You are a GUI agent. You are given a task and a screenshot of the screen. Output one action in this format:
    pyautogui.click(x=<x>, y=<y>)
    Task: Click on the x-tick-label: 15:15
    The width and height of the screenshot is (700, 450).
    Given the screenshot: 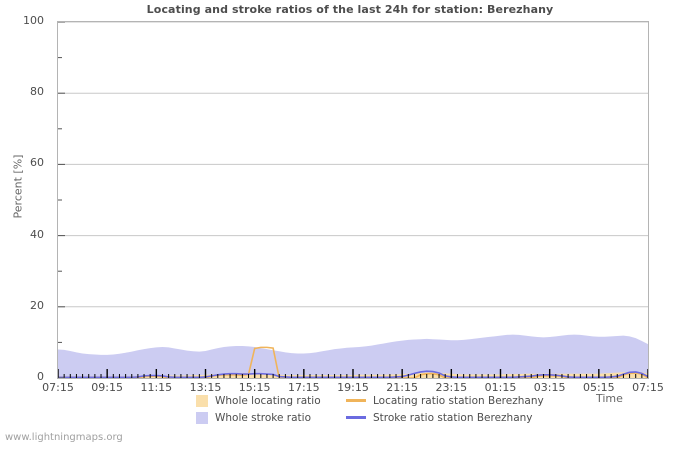 What is the action you would take?
    pyautogui.click(x=254, y=387)
    